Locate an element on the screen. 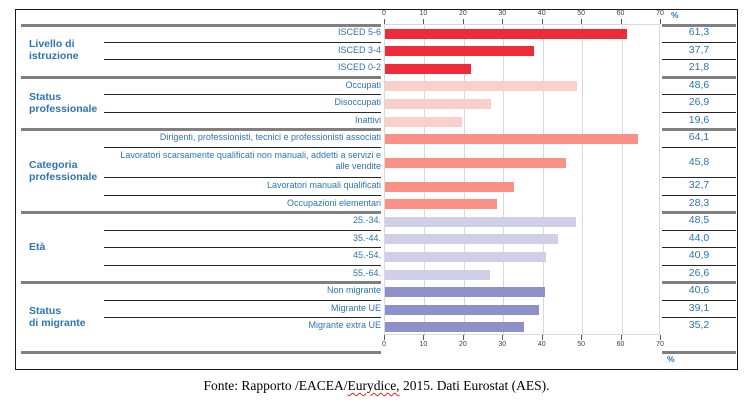 The height and width of the screenshot is (401, 753). row-value: 61,3 is located at coordinates (699, 32).